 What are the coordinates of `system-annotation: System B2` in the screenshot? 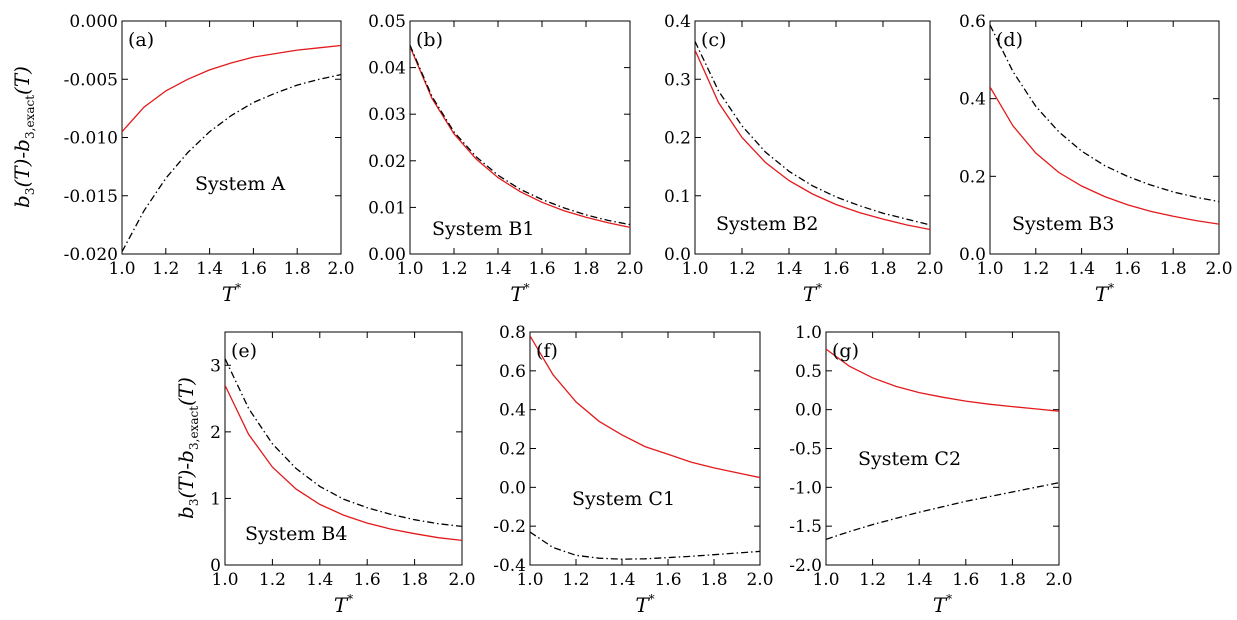 It's located at (767, 224).